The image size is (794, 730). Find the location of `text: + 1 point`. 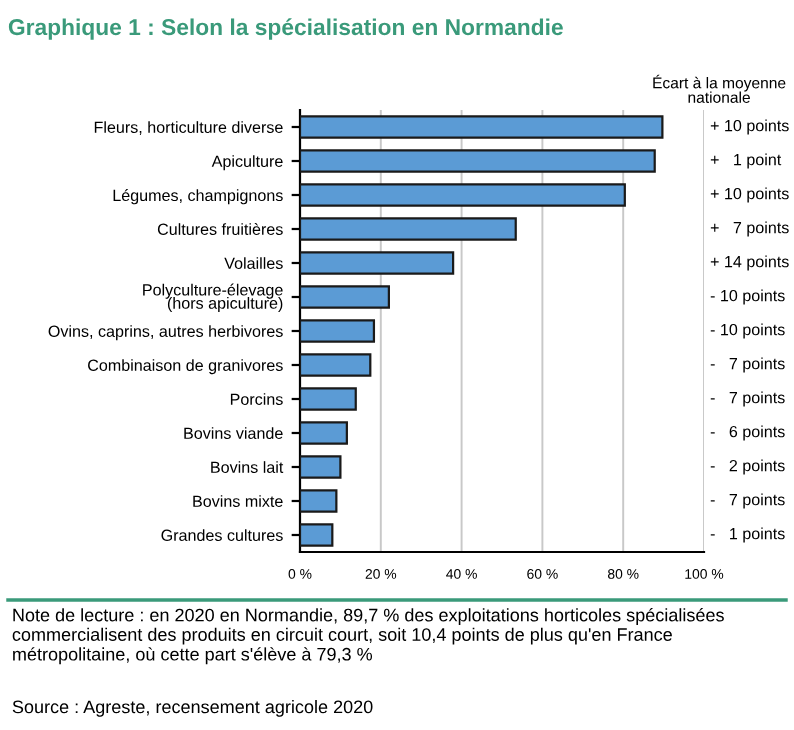

text: + 1 point is located at coordinates (746, 161).